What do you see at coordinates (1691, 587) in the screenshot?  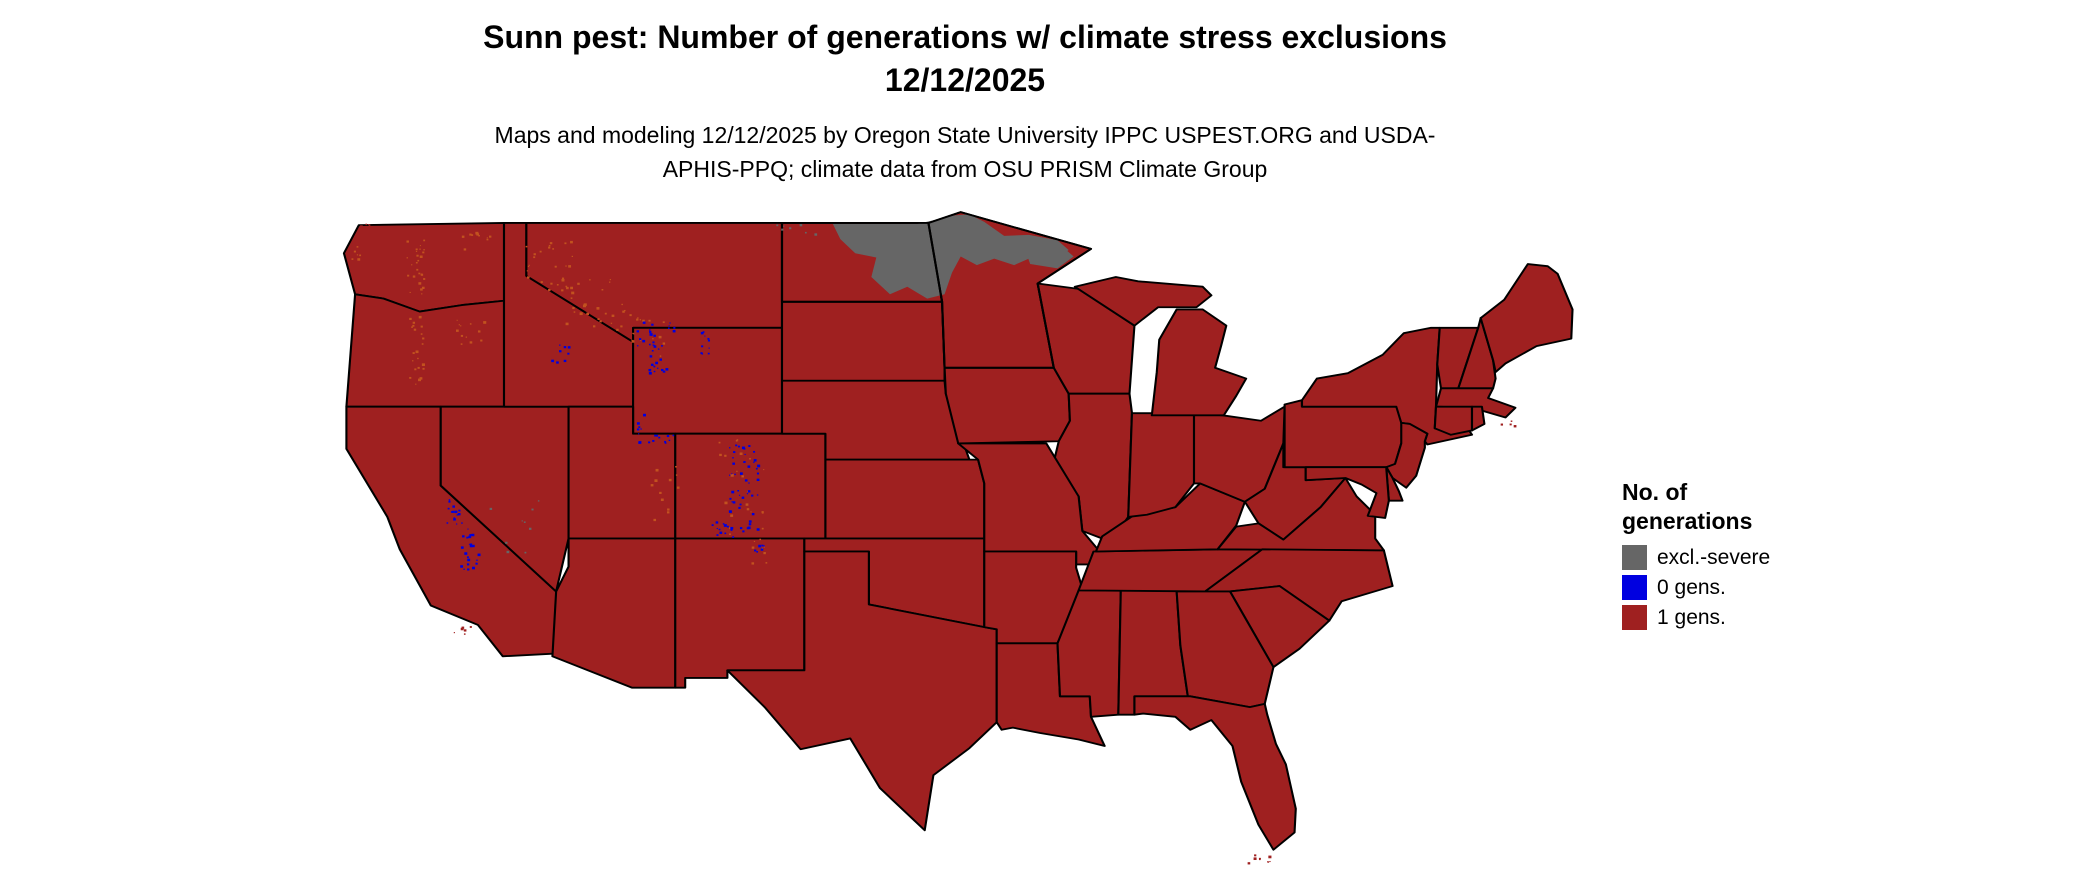 I see `legend-label-zero-gens: 0 gens.` at bounding box center [1691, 587].